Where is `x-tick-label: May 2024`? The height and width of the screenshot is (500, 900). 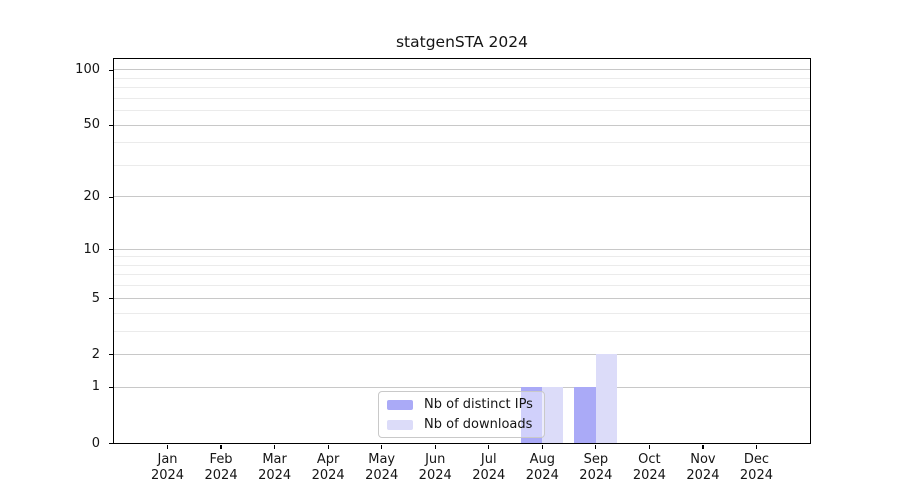
x-tick-label: May 2024 is located at coordinates (382, 467).